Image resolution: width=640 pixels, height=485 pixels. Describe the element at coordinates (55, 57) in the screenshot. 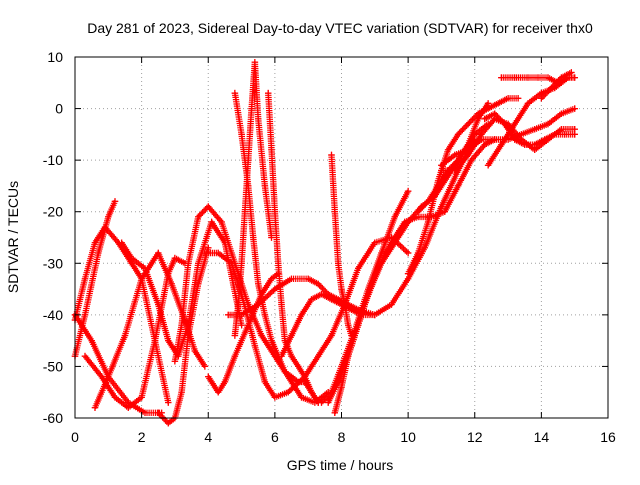

I see `y-tick-label: 10` at that location.